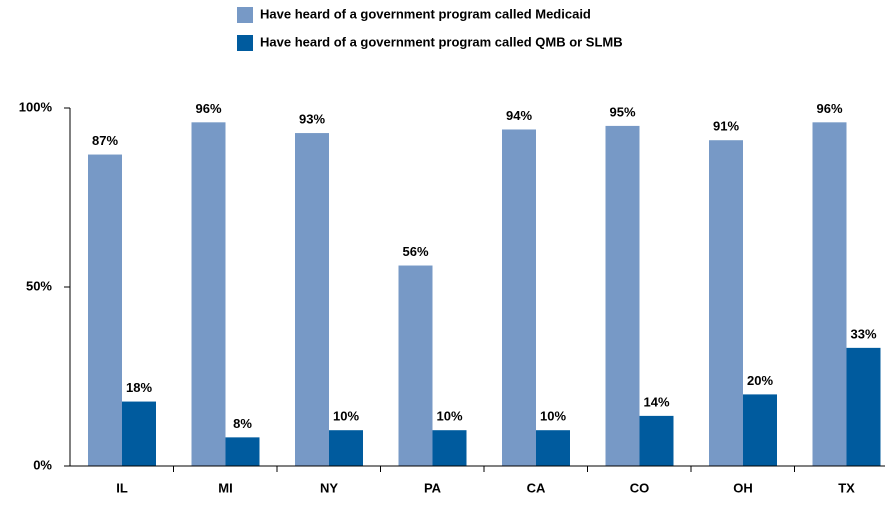 The image size is (893, 506). What do you see at coordinates (225, 487) in the screenshot?
I see `x-tick-label: MI` at bounding box center [225, 487].